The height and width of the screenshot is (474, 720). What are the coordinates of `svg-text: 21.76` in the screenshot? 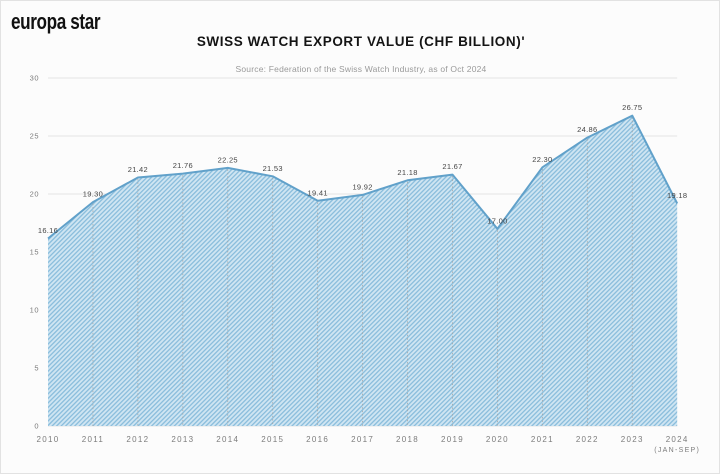 It's located at (183, 165).